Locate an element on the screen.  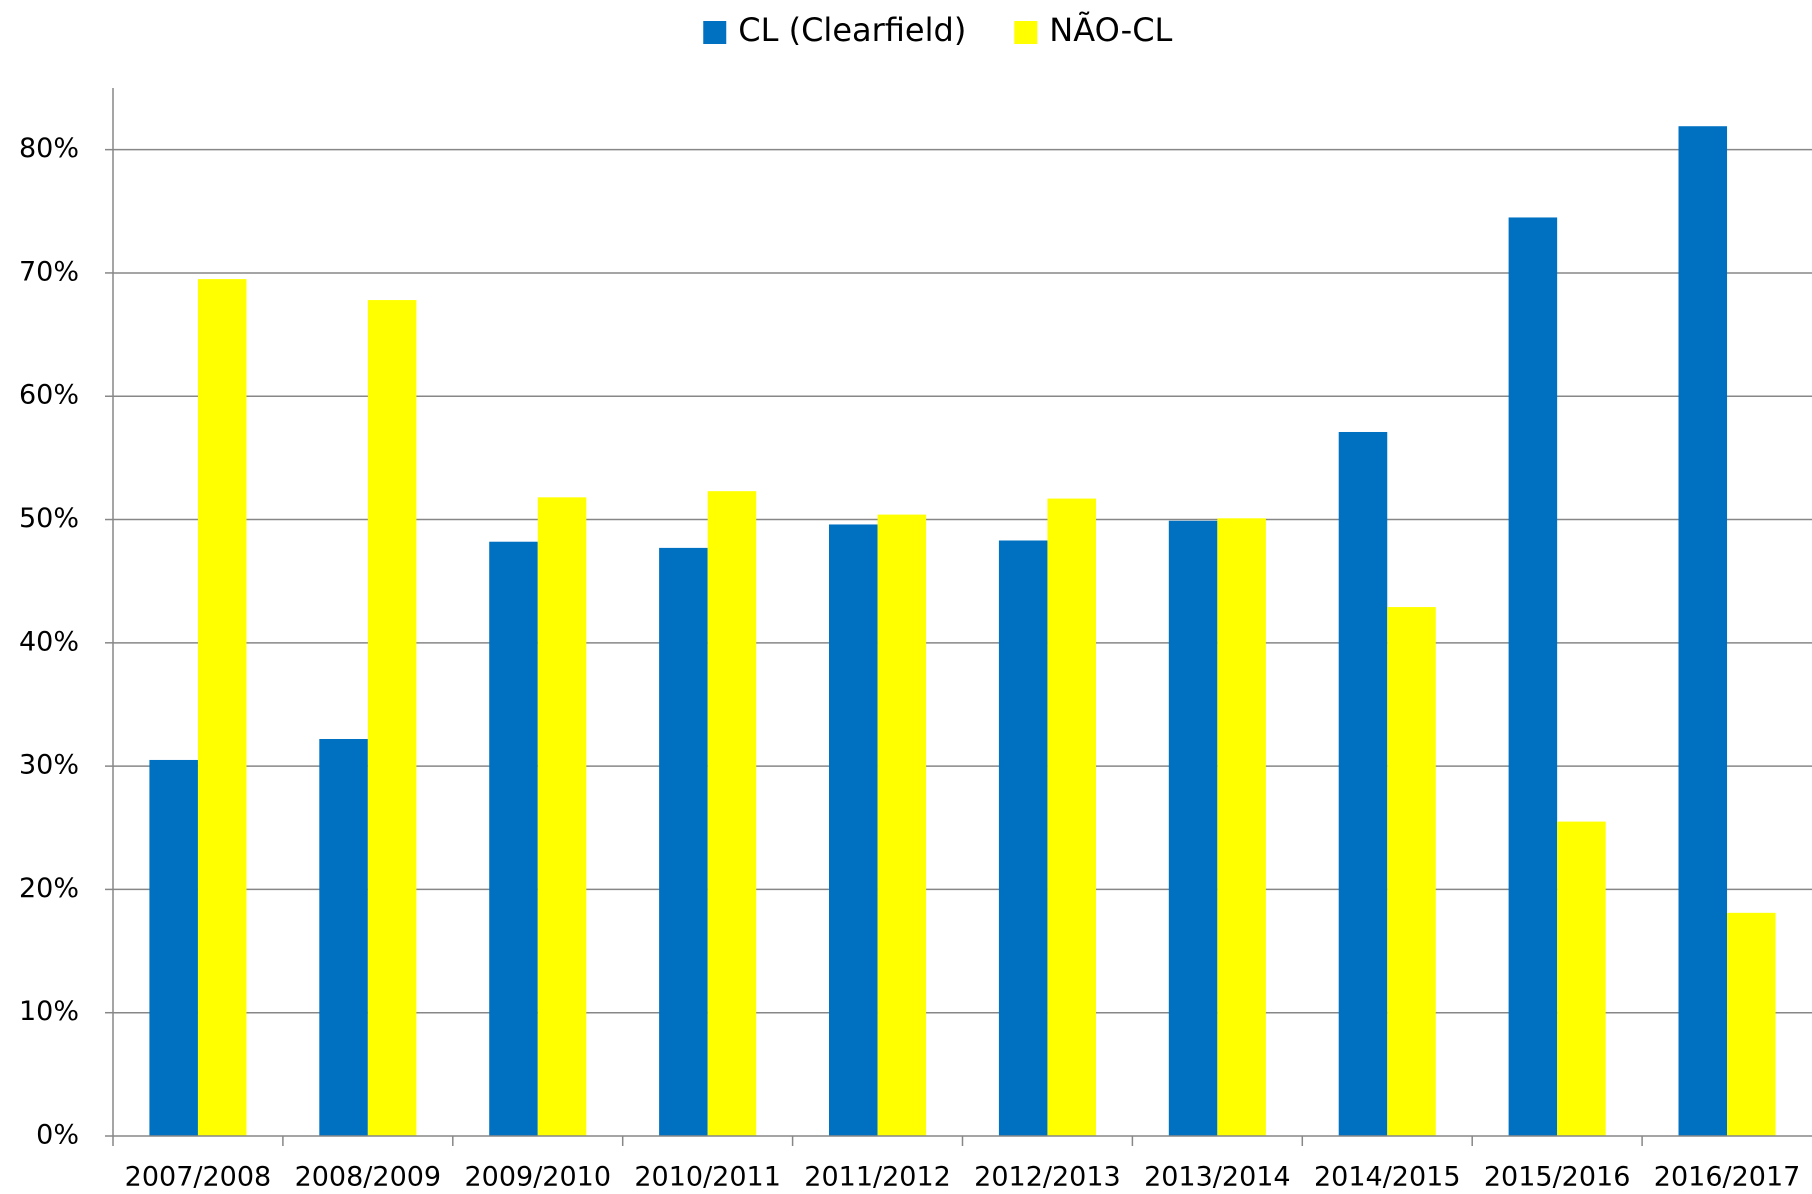
x-tick-label: 2015/2016 is located at coordinates (1557, 1177).